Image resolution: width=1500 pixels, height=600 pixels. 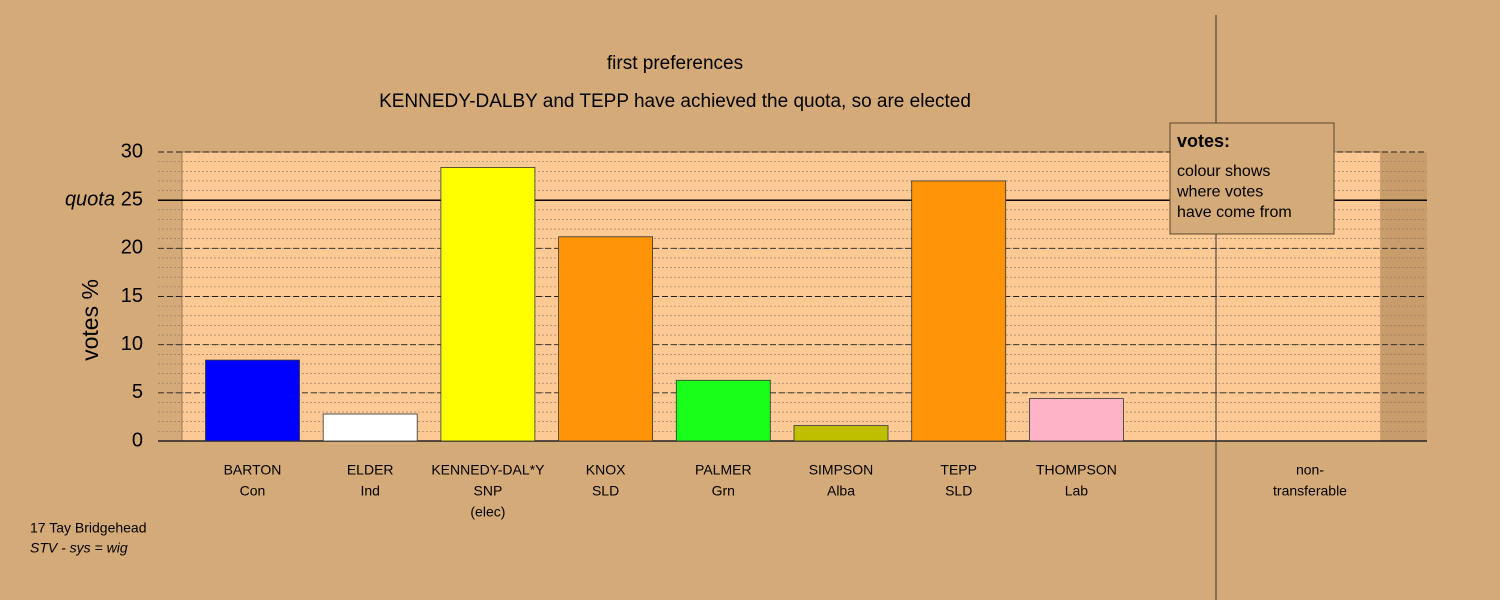 I want to click on chart-title: first preferences, so click(x=675, y=63).